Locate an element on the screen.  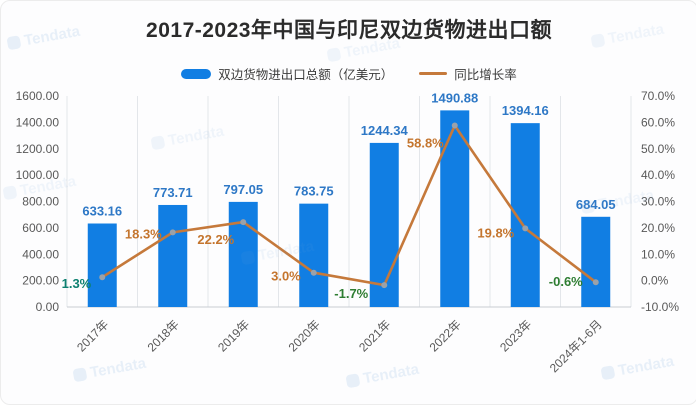
chart-legend: 双边货物进出口总额（亿美元） 同比增长率 is located at coordinates (348, 73).